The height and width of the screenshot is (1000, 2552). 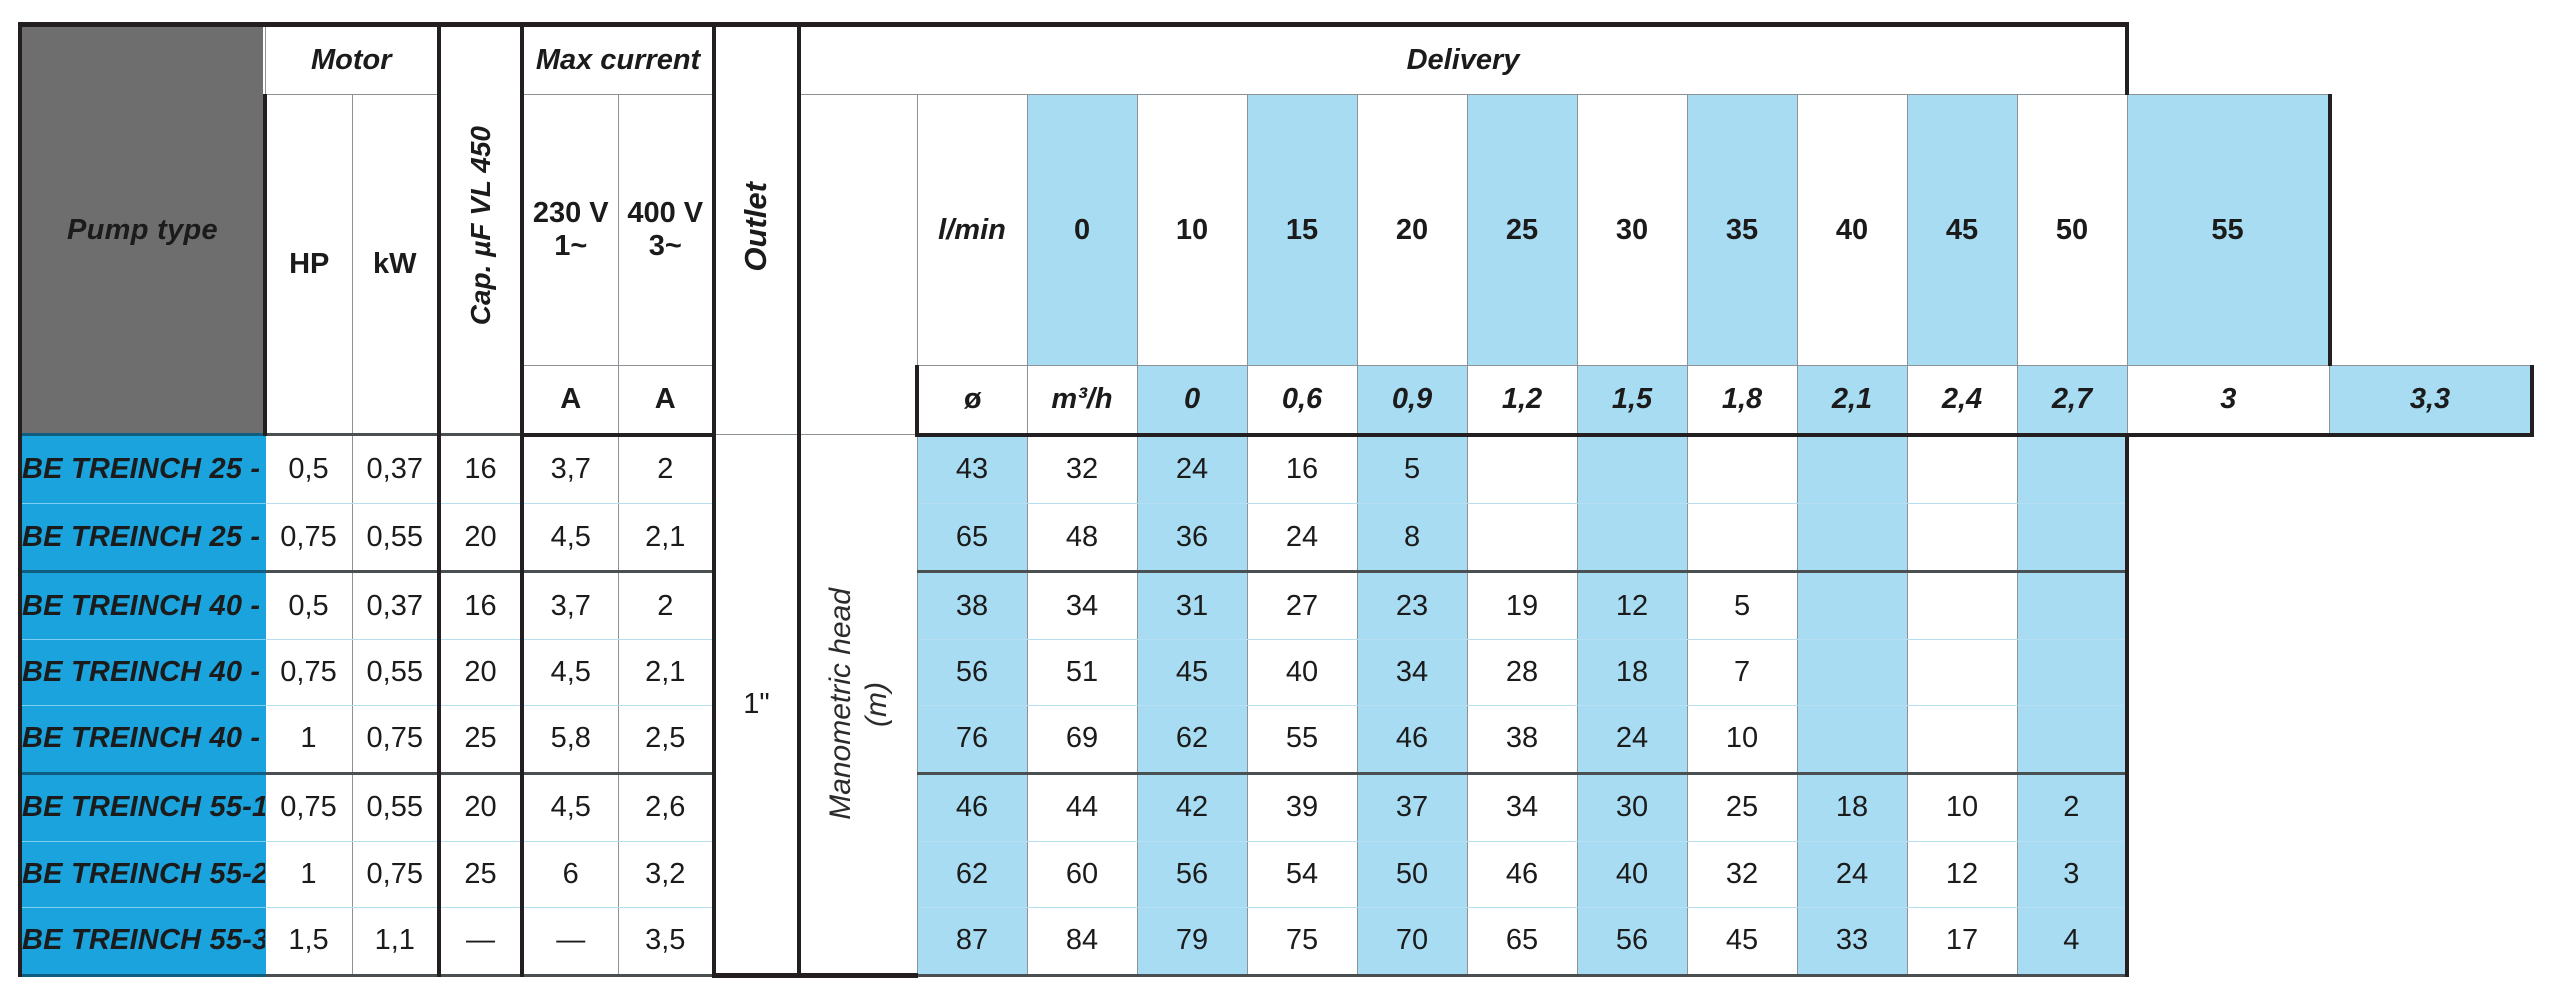 What do you see at coordinates (1522, 401) in the screenshot?
I see `m3h-value-12: 1,2` at bounding box center [1522, 401].